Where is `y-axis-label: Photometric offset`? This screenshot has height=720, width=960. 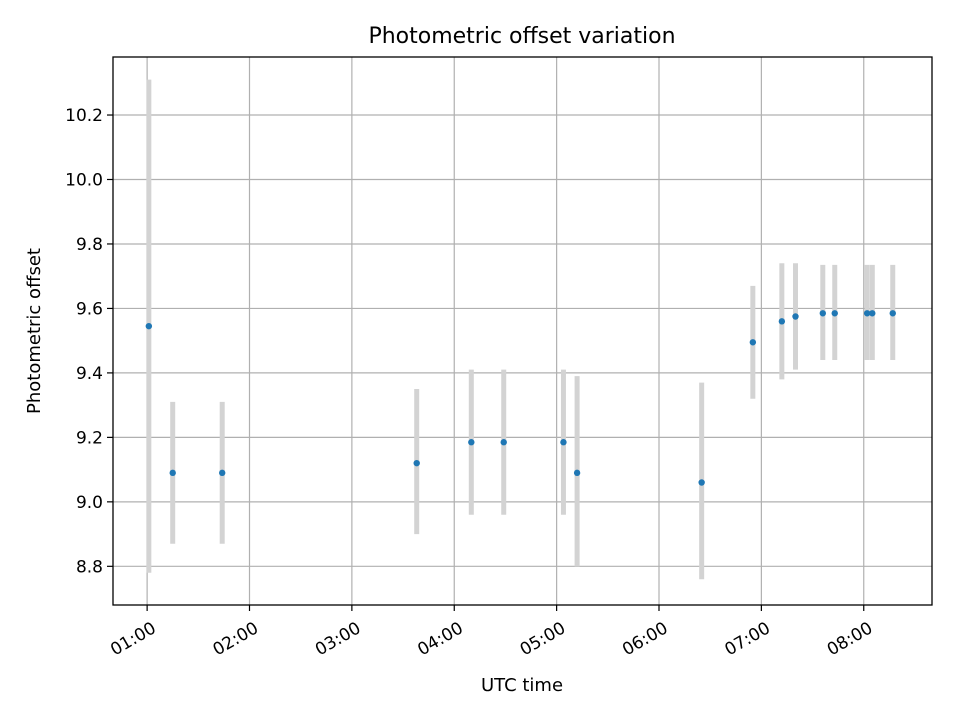 y-axis-label: Photometric offset is located at coordinates (34, 331).